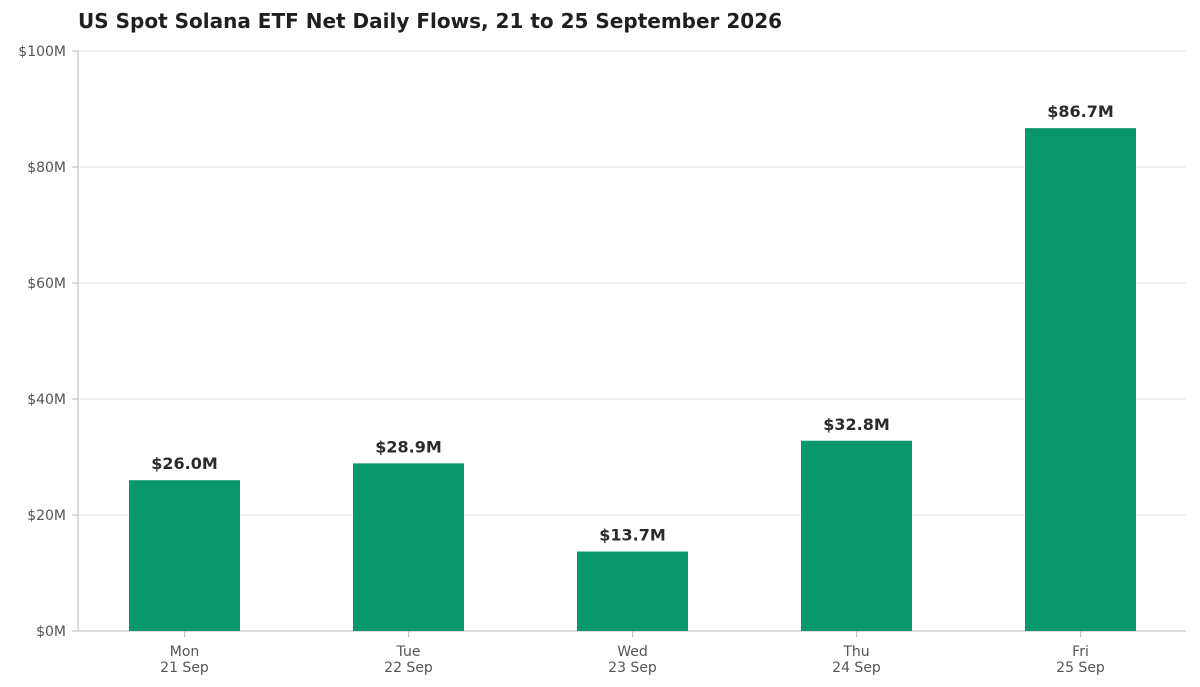 The height and width of the screenshot is (687, 1200). What do you see at coordinates (856, 424) in the screenshot?
I see `bar-value-label: $32.8M` at bounding box center [856, 424].